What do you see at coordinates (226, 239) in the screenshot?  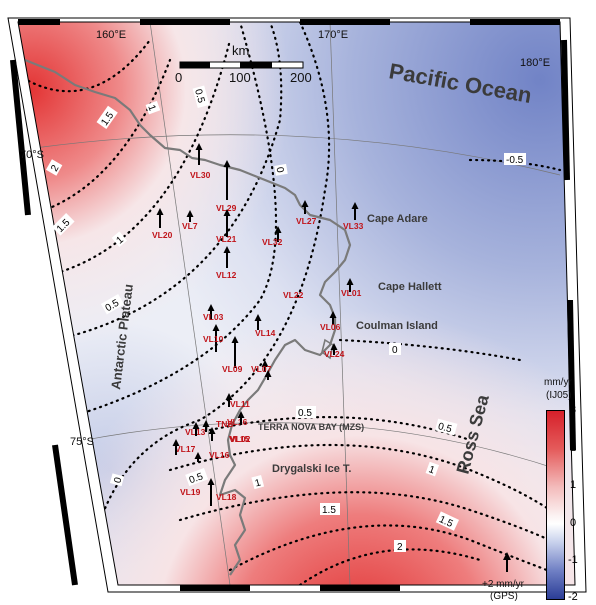 I see `station-label: VL21` at bounding box center [226, 239].